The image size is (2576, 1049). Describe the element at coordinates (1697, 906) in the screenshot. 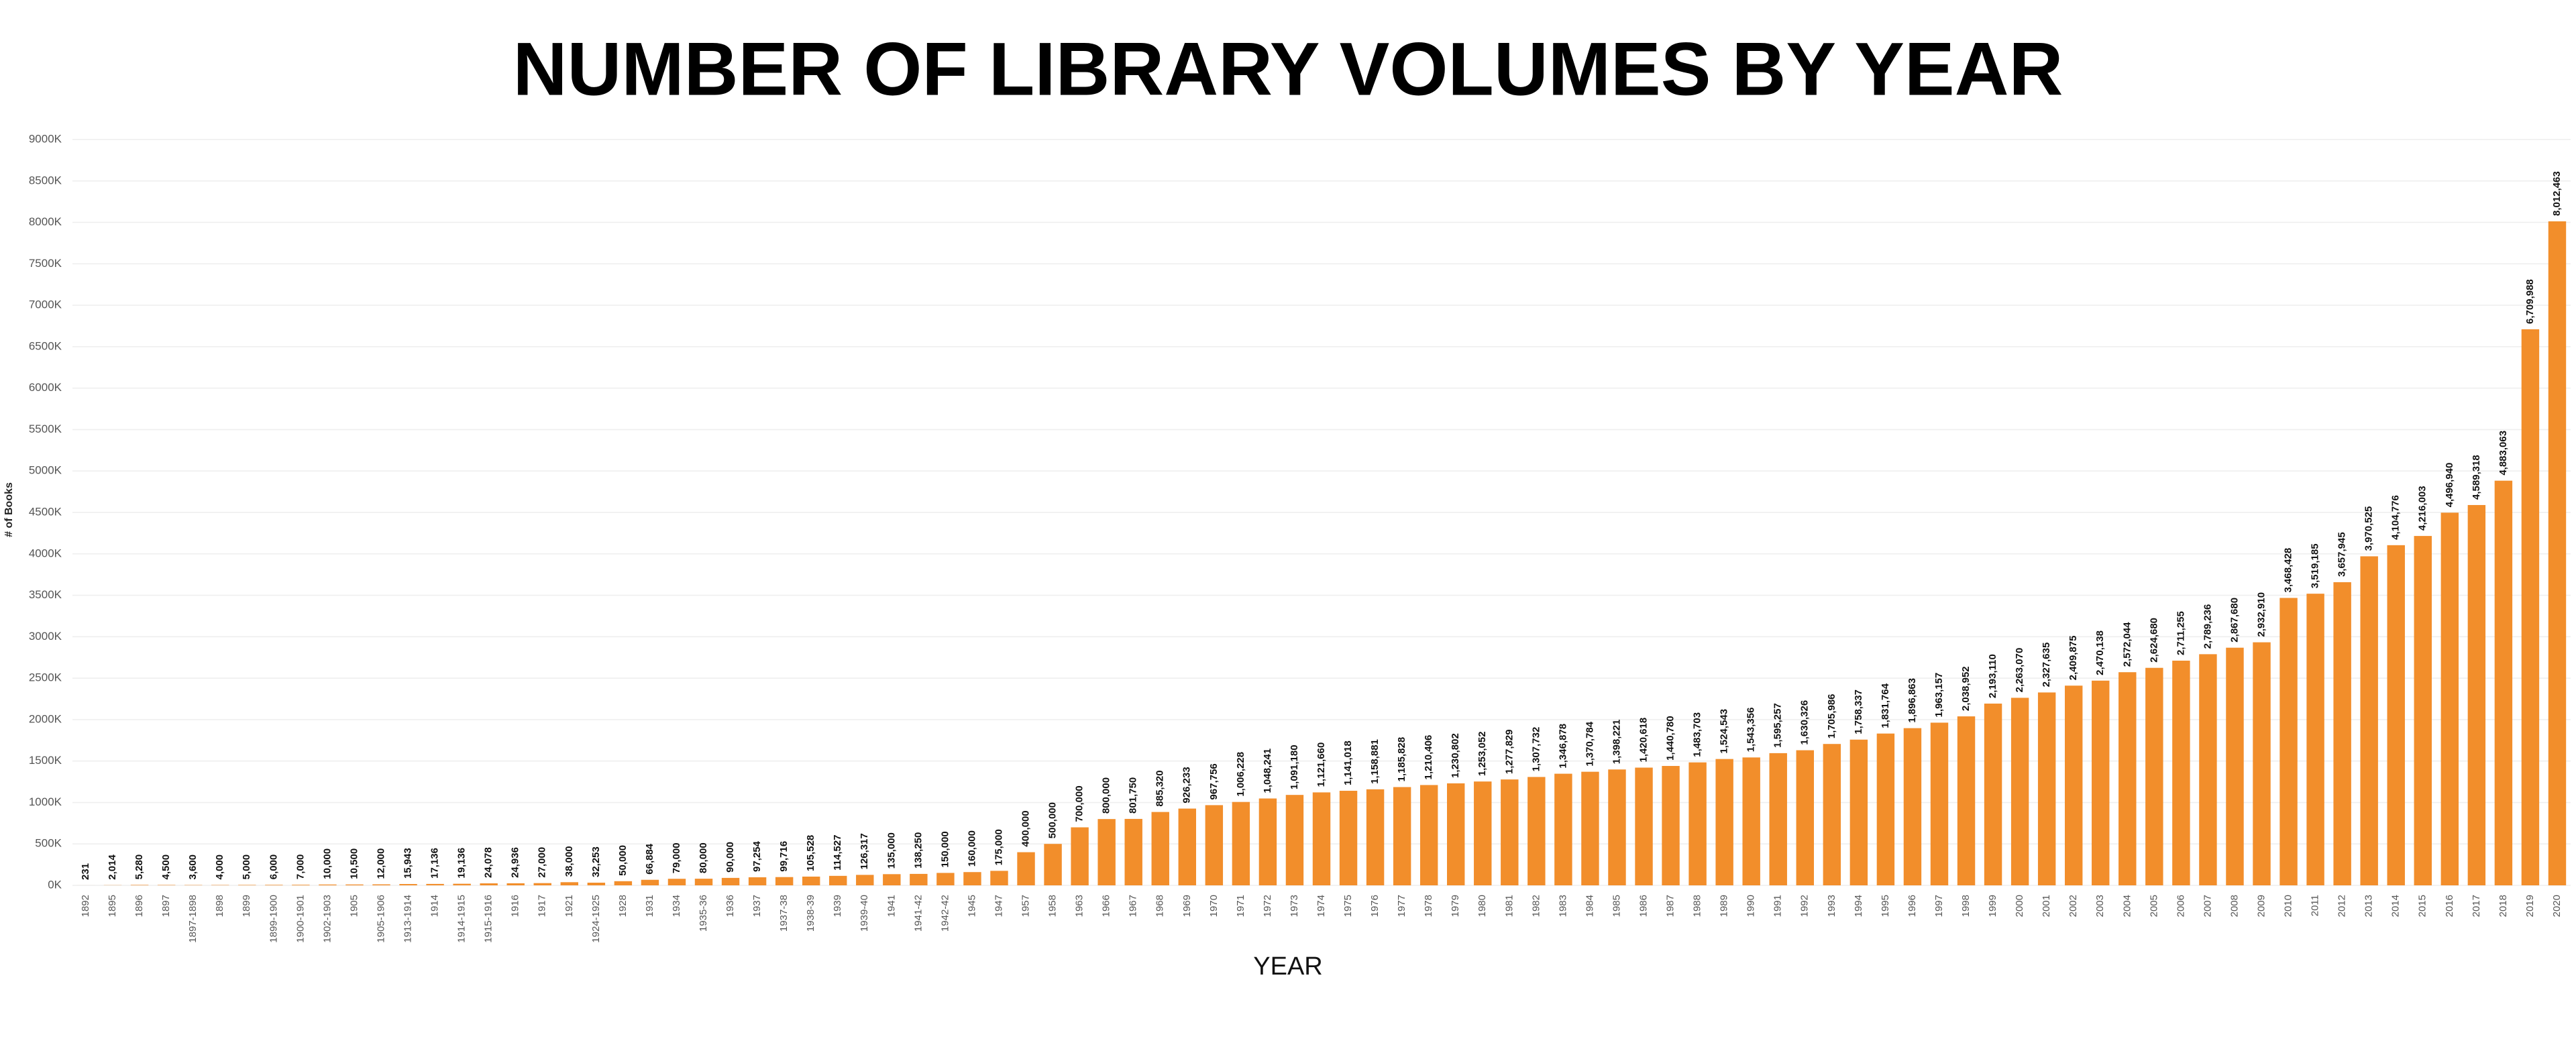

I see `x-tick-label: 1988` at that location.